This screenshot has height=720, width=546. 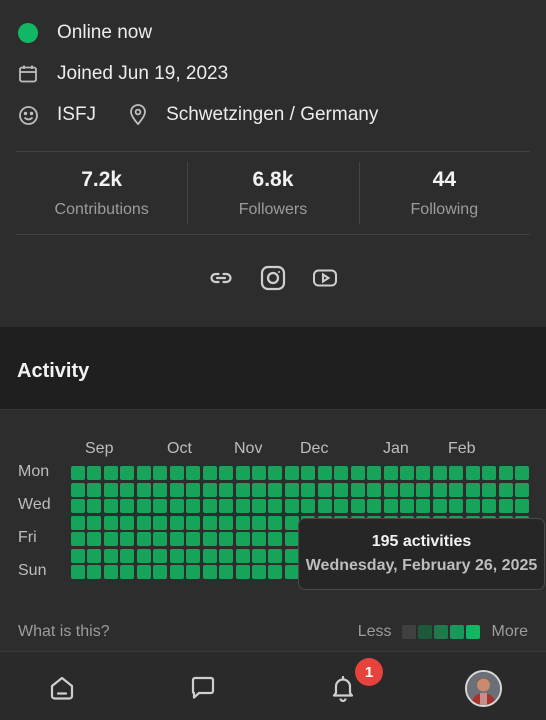 What do you see at coordinates (221, 278) in the screenshot?
I see `link-icon` at bounding box center [221, 278].